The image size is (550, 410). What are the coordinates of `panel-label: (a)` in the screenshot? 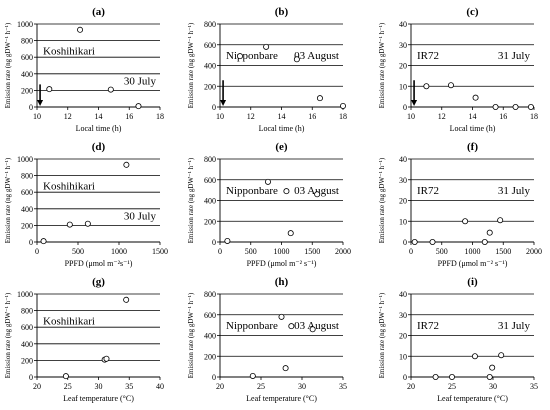 It's located at (98, 12).